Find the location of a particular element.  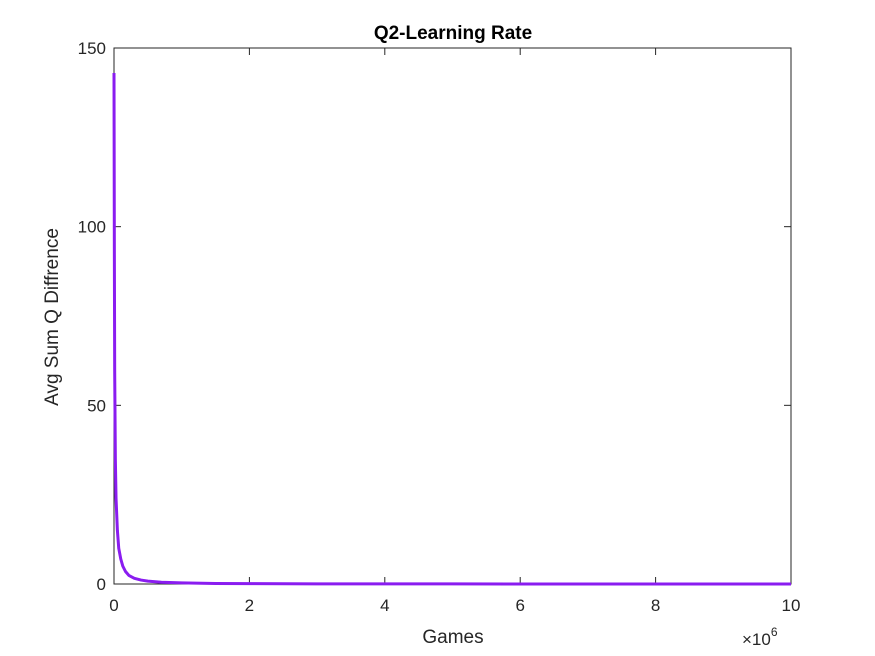

x-tick-label: 2 is located at coordinates (249, 605).